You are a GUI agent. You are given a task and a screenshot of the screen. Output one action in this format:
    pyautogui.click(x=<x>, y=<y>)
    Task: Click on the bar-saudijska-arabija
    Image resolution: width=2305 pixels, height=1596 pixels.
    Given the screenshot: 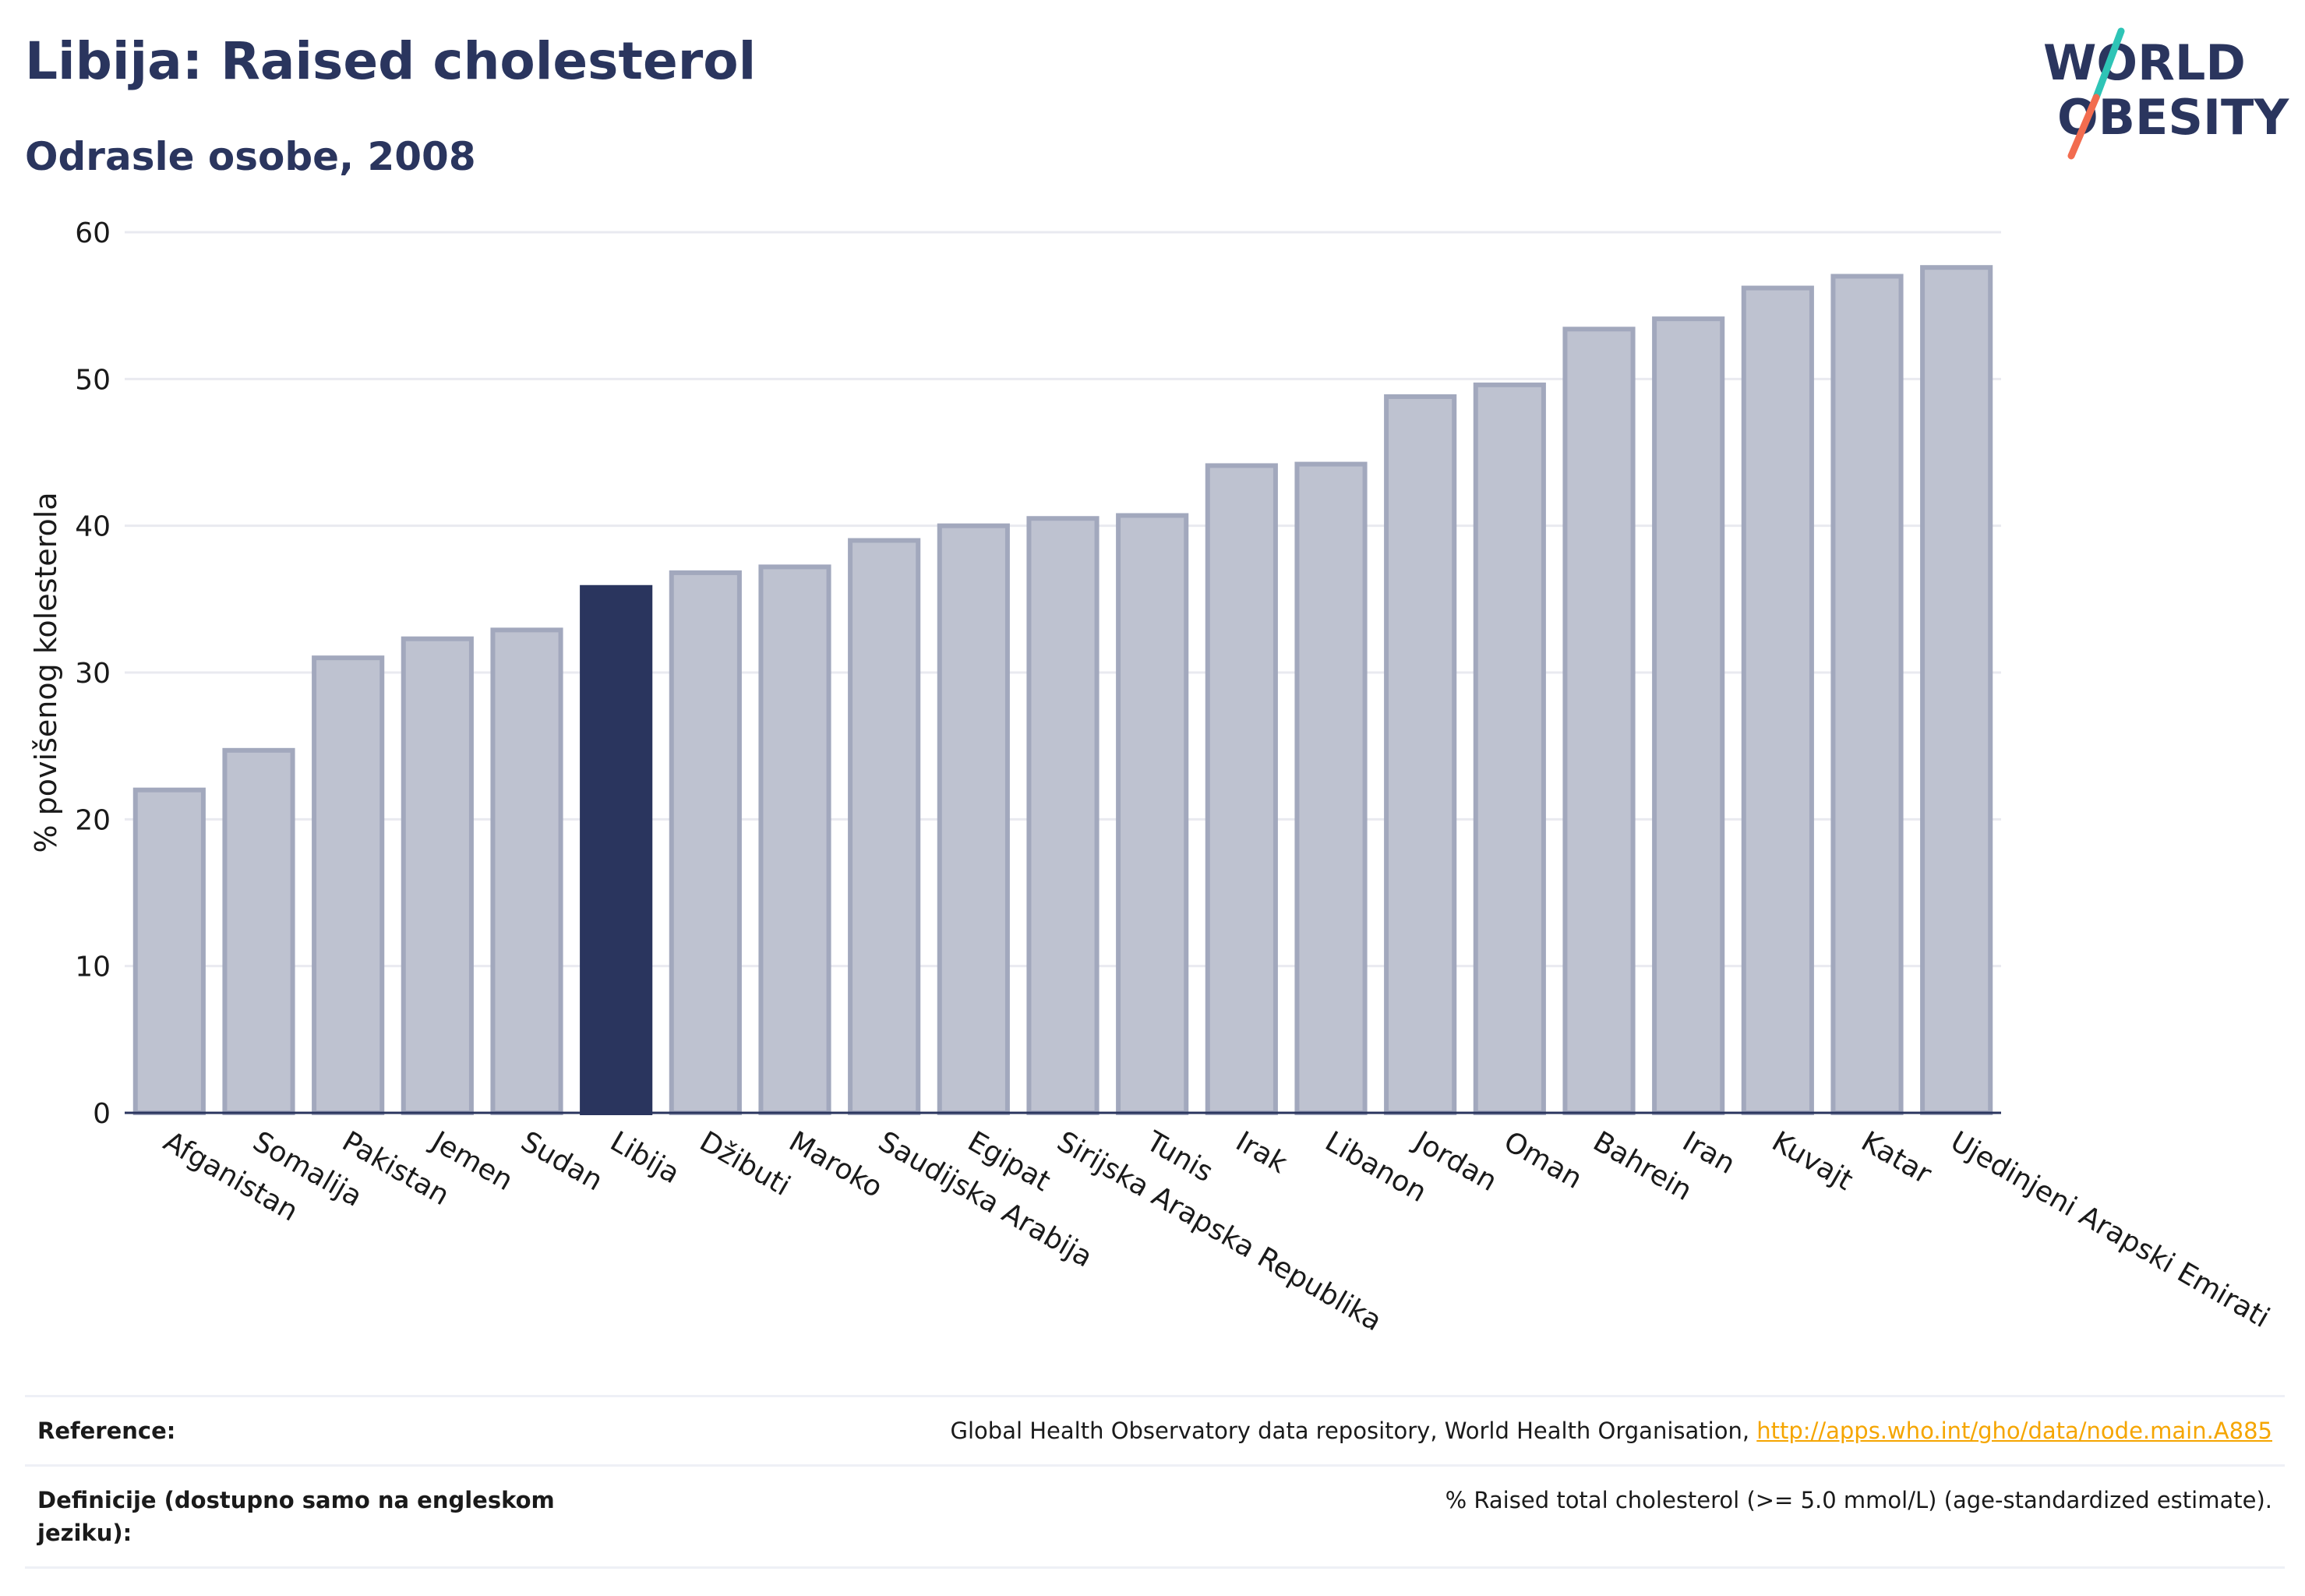 What is the action you would take?
    pyautogui.click(x=884, y=826)
    